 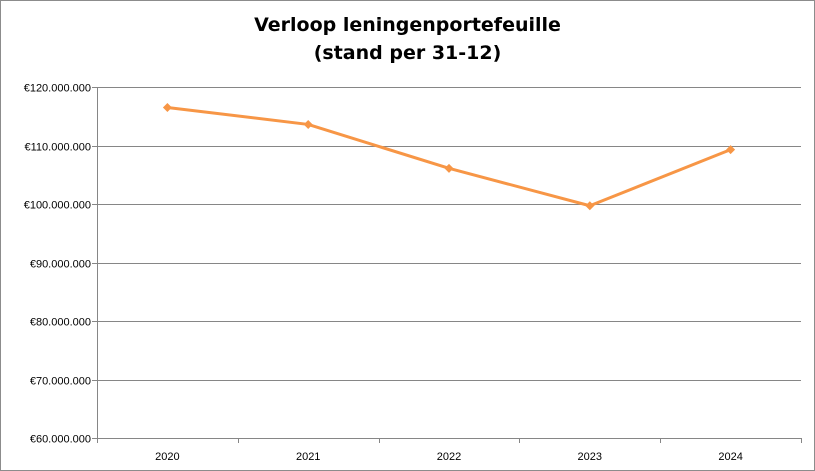 What do you see at coordinates (57, 89) in the screenshot?
I see `y-tick-label: €120.000.000` at bounding box center [57, 89].